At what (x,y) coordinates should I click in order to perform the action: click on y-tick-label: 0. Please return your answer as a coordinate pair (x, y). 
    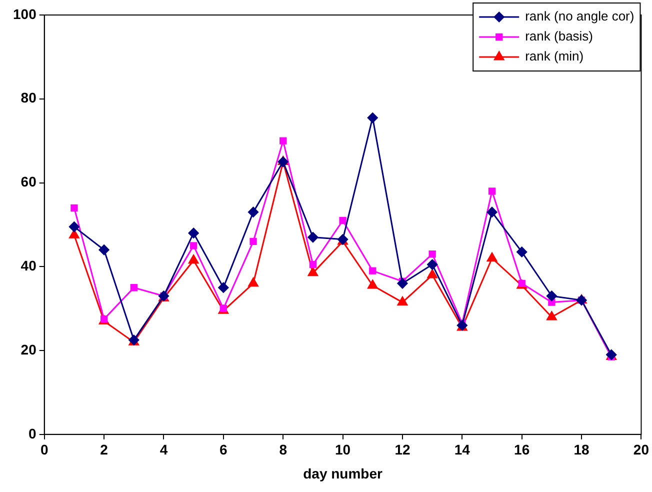
    Looking at the image, I should click on (32, 433).